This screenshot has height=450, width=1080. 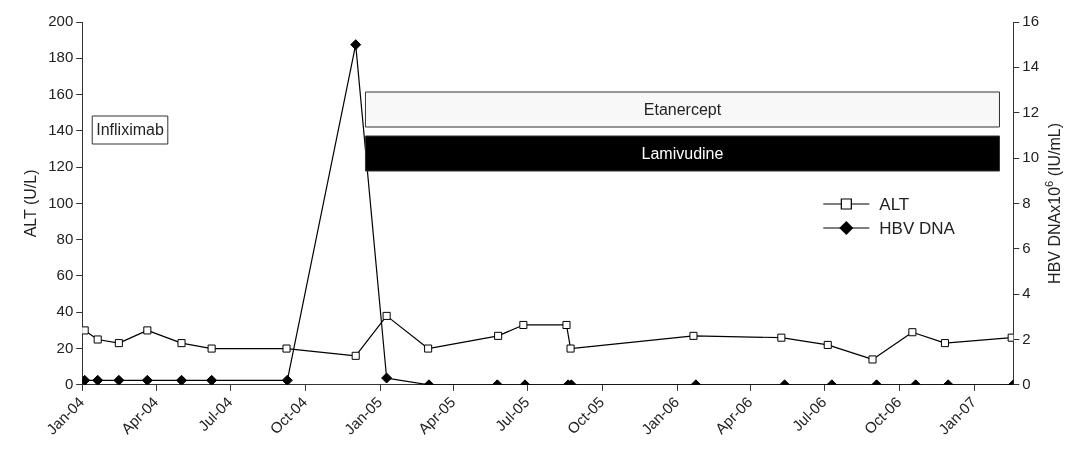 I want to click on y-tick-label: 60, so click(x=65, y=275).